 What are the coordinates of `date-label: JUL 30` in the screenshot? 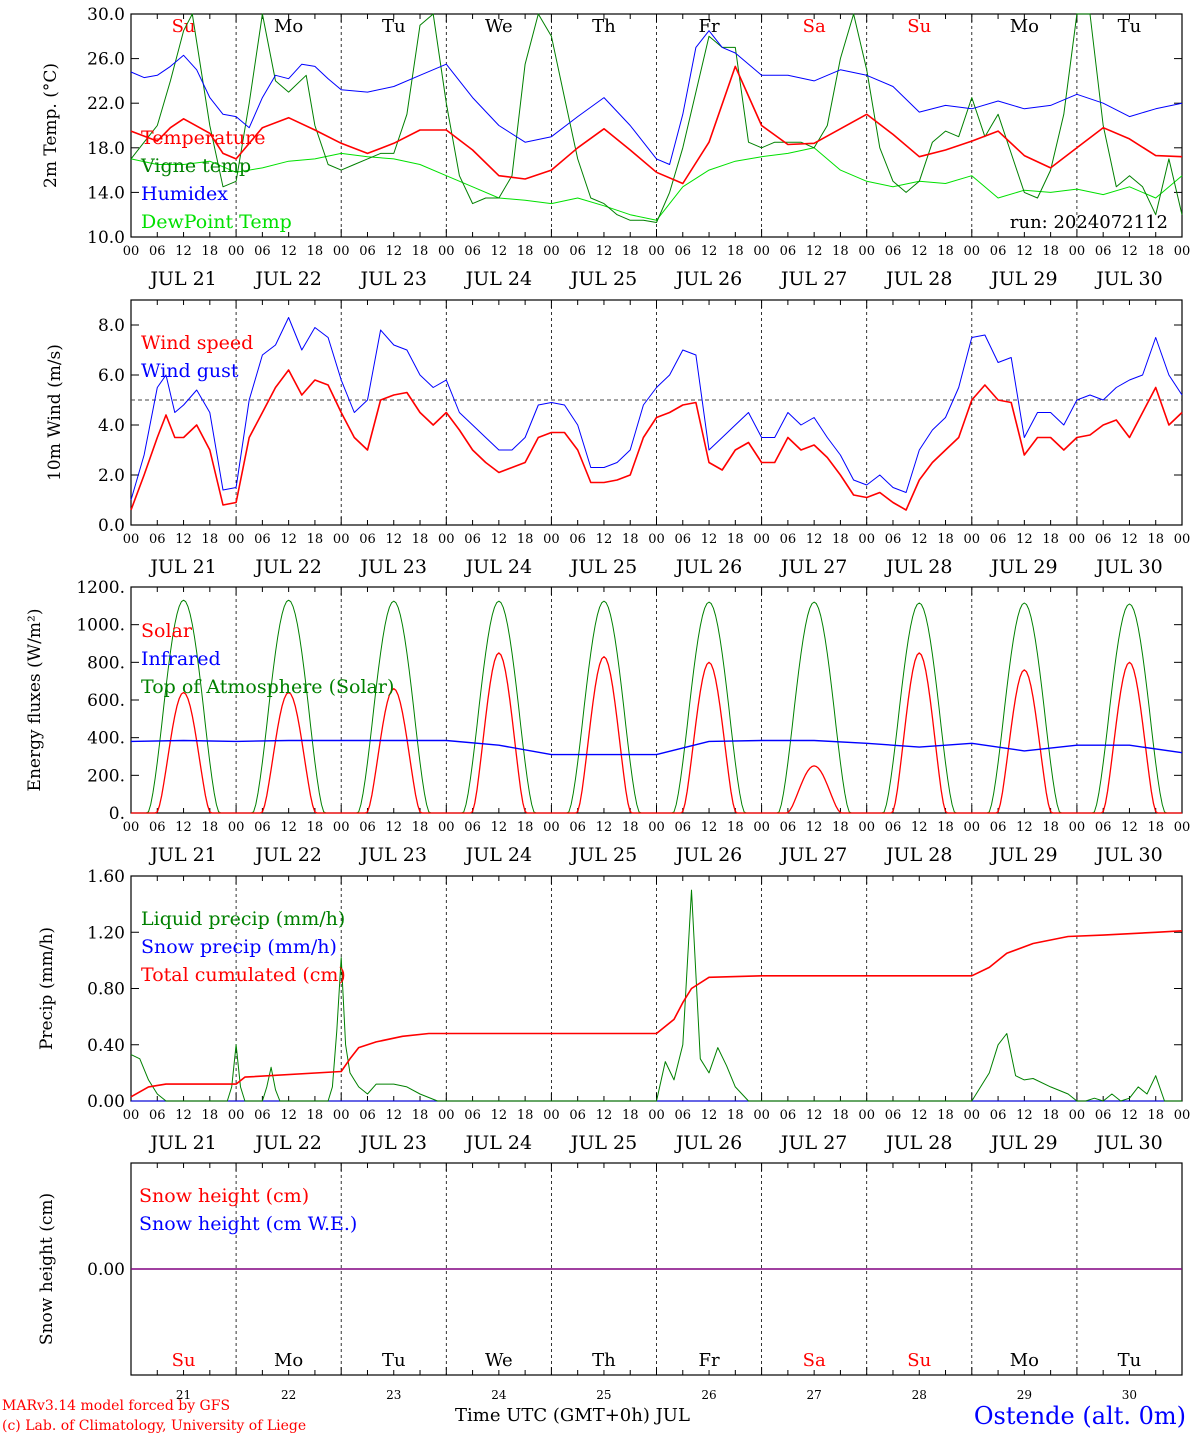 It's located at (1128, 855).